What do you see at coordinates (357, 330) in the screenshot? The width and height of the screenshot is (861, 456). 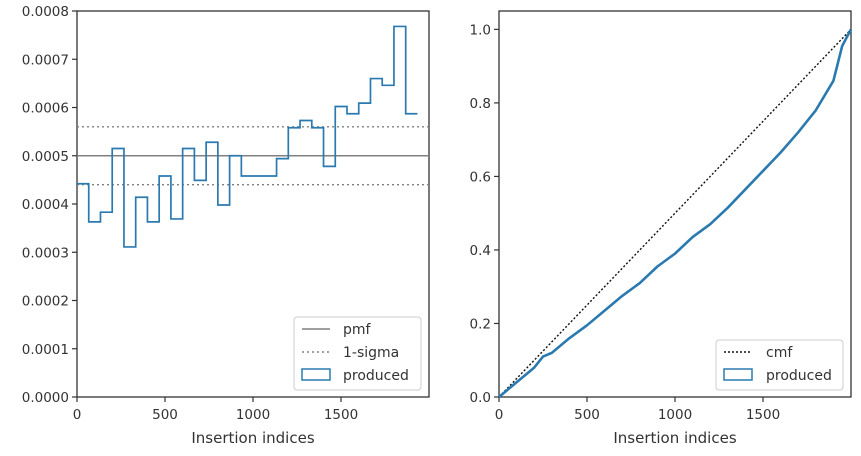 I see `legend-pmf-label: pmf` at bounding box center [357, 330].